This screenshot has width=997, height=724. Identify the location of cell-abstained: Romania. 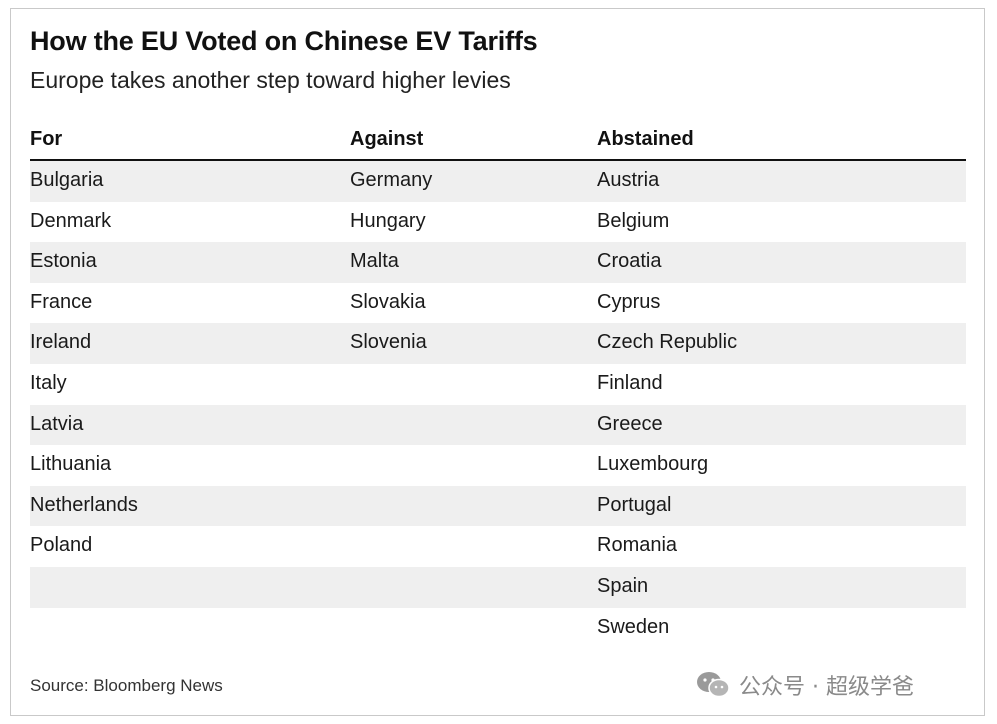
(637, 545).